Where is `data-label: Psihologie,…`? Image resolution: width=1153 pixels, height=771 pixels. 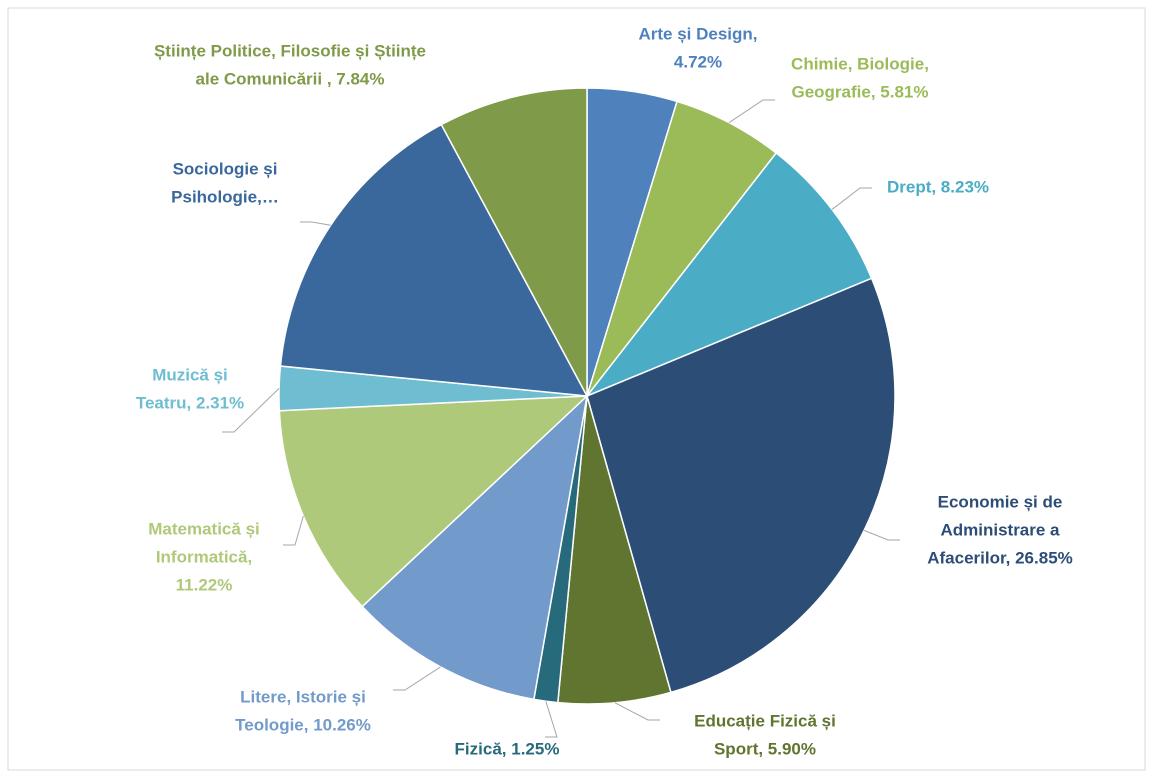 data-label: Psihologie,… is located at coordinates (225, 196).